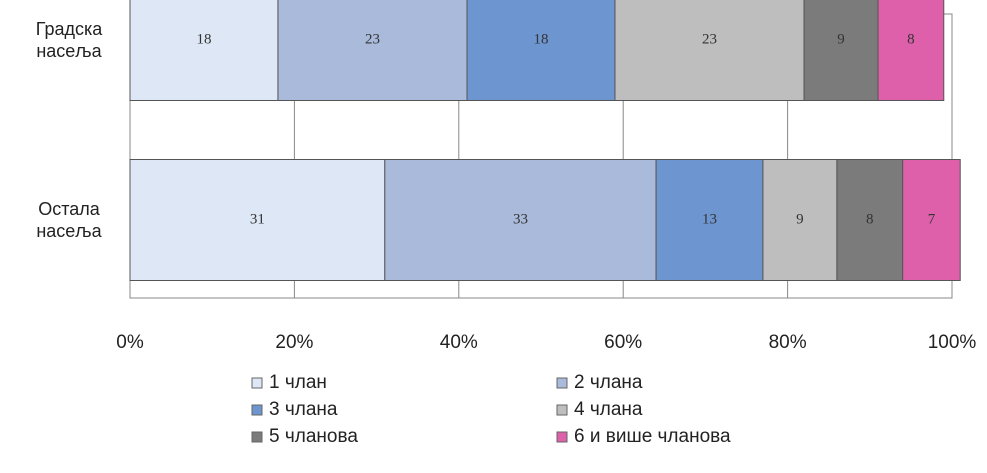  I want to click on x-tick-label: 40%, so click(459, 342).